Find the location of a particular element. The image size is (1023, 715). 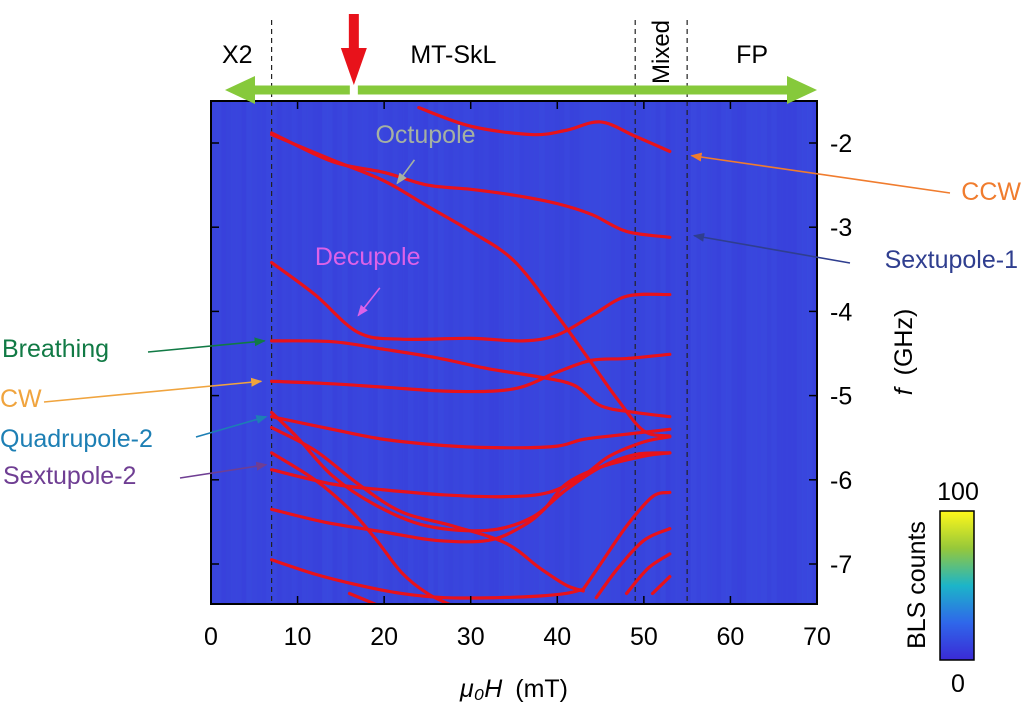

mode-annotation-label: CW is located at coordinates (21, 399).